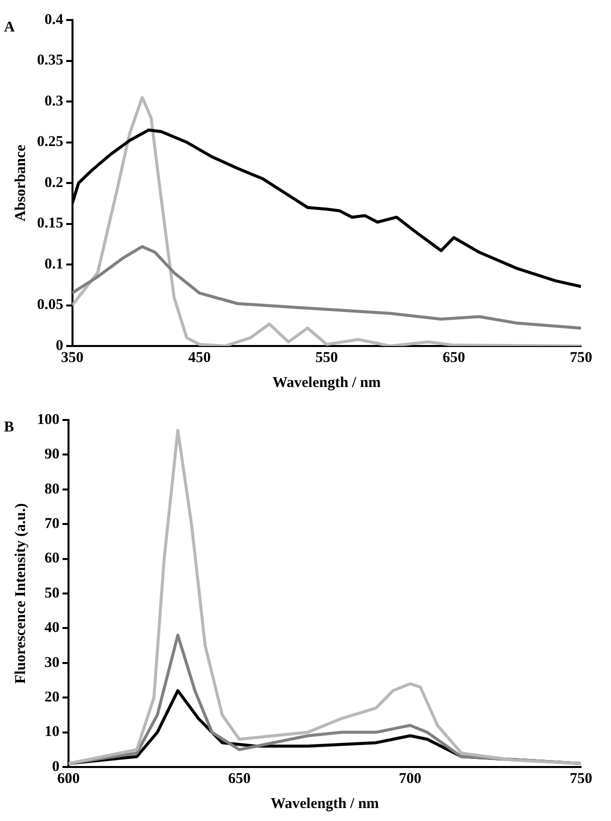 Image resolution: width=611 pixels, height=821 pixels. Describe the element at coordinates (50, 60) in the screenshot. I see `y-tick-label: 0.35` at that location.